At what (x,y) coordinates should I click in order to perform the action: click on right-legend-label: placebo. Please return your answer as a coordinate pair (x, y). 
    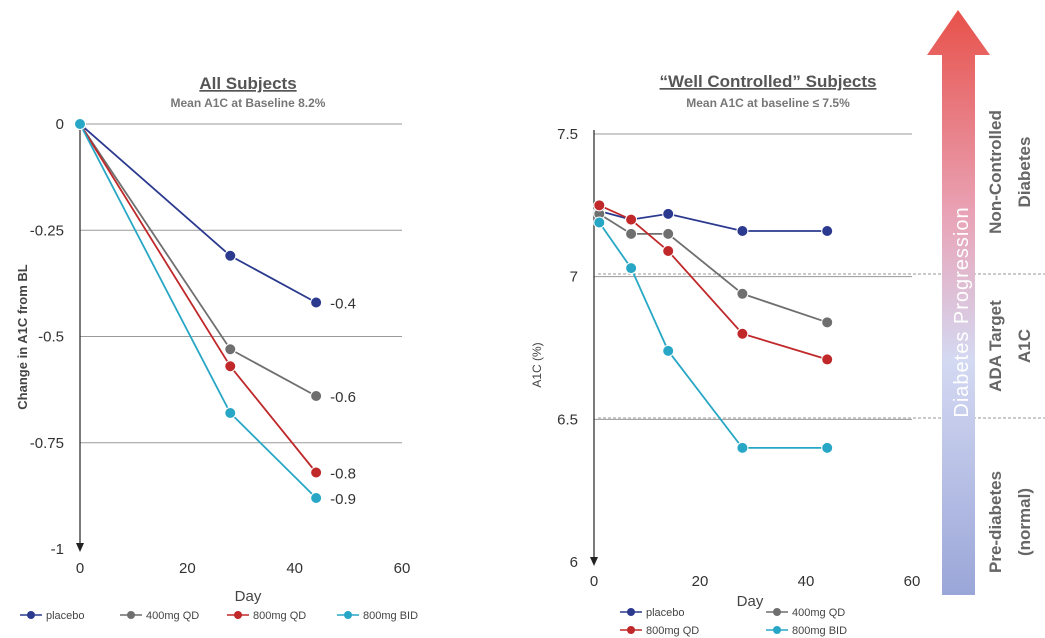
    Looking at the image, I should click on (665, 613).